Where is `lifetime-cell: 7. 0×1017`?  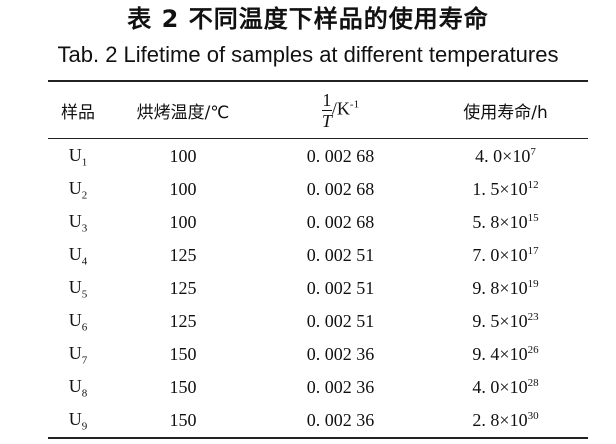
lifetime-cell: 7. 0×1017 is located at coordinates (505, 255).